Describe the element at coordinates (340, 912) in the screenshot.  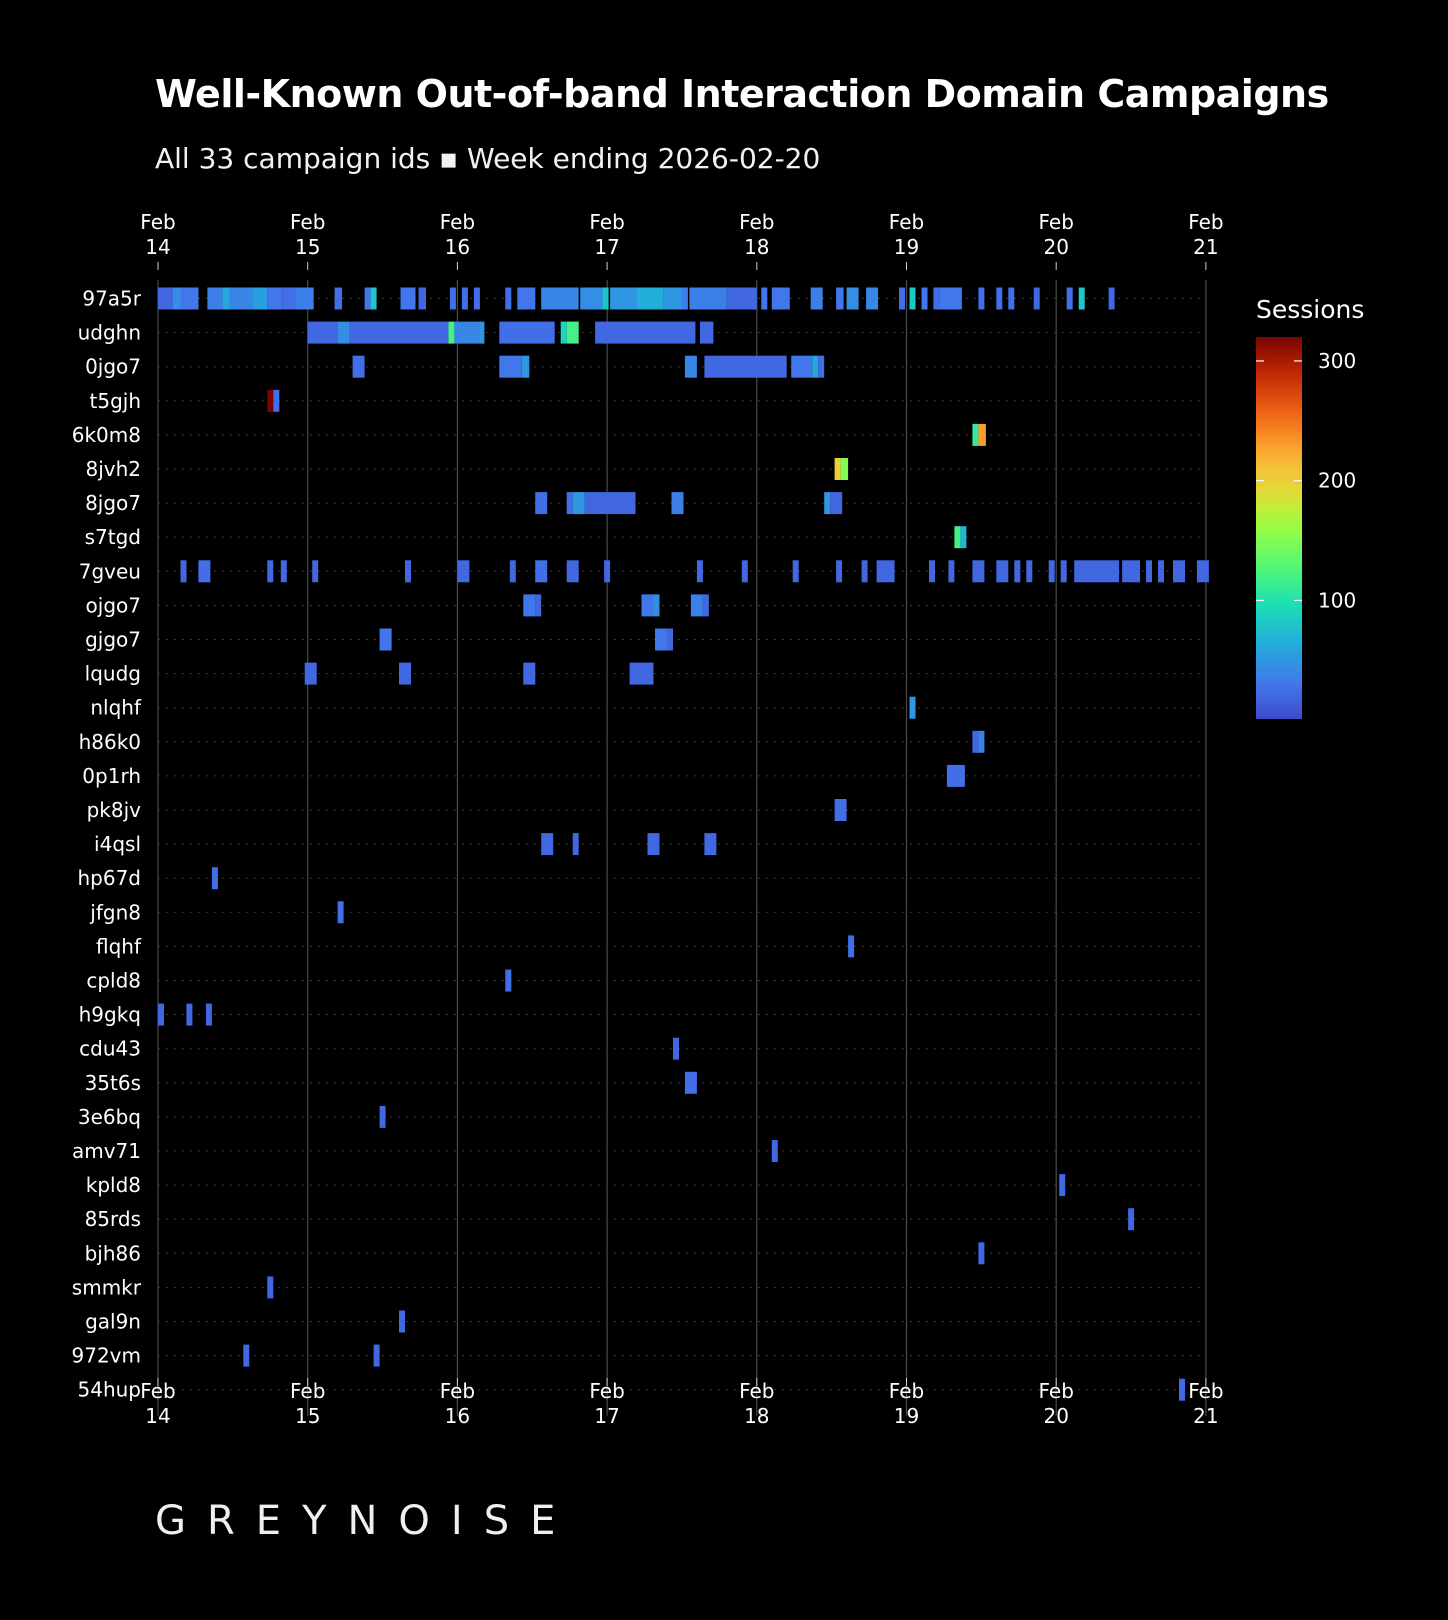
I see `heatmap-cell-jfgn8` at that location.